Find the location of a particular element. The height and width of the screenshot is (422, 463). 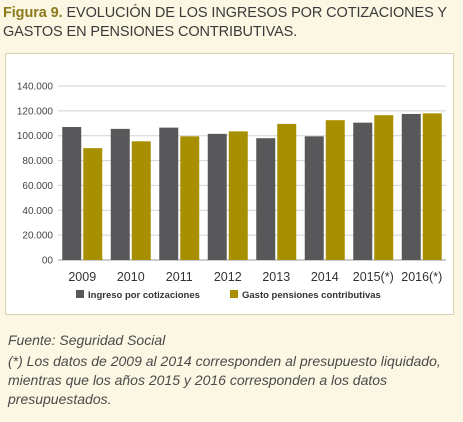

y-tick-label: 80.000 is located at coordinates (37, 161).